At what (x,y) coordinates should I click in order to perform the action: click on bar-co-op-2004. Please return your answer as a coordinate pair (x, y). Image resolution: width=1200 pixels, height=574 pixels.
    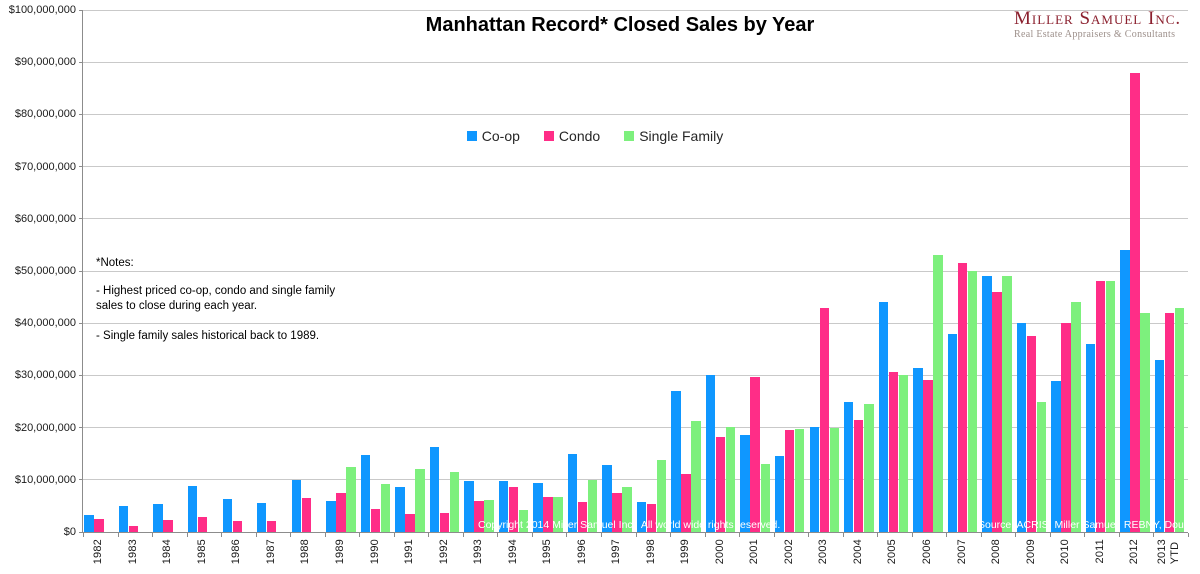
    Looking at the image, I should click on (849, 466).